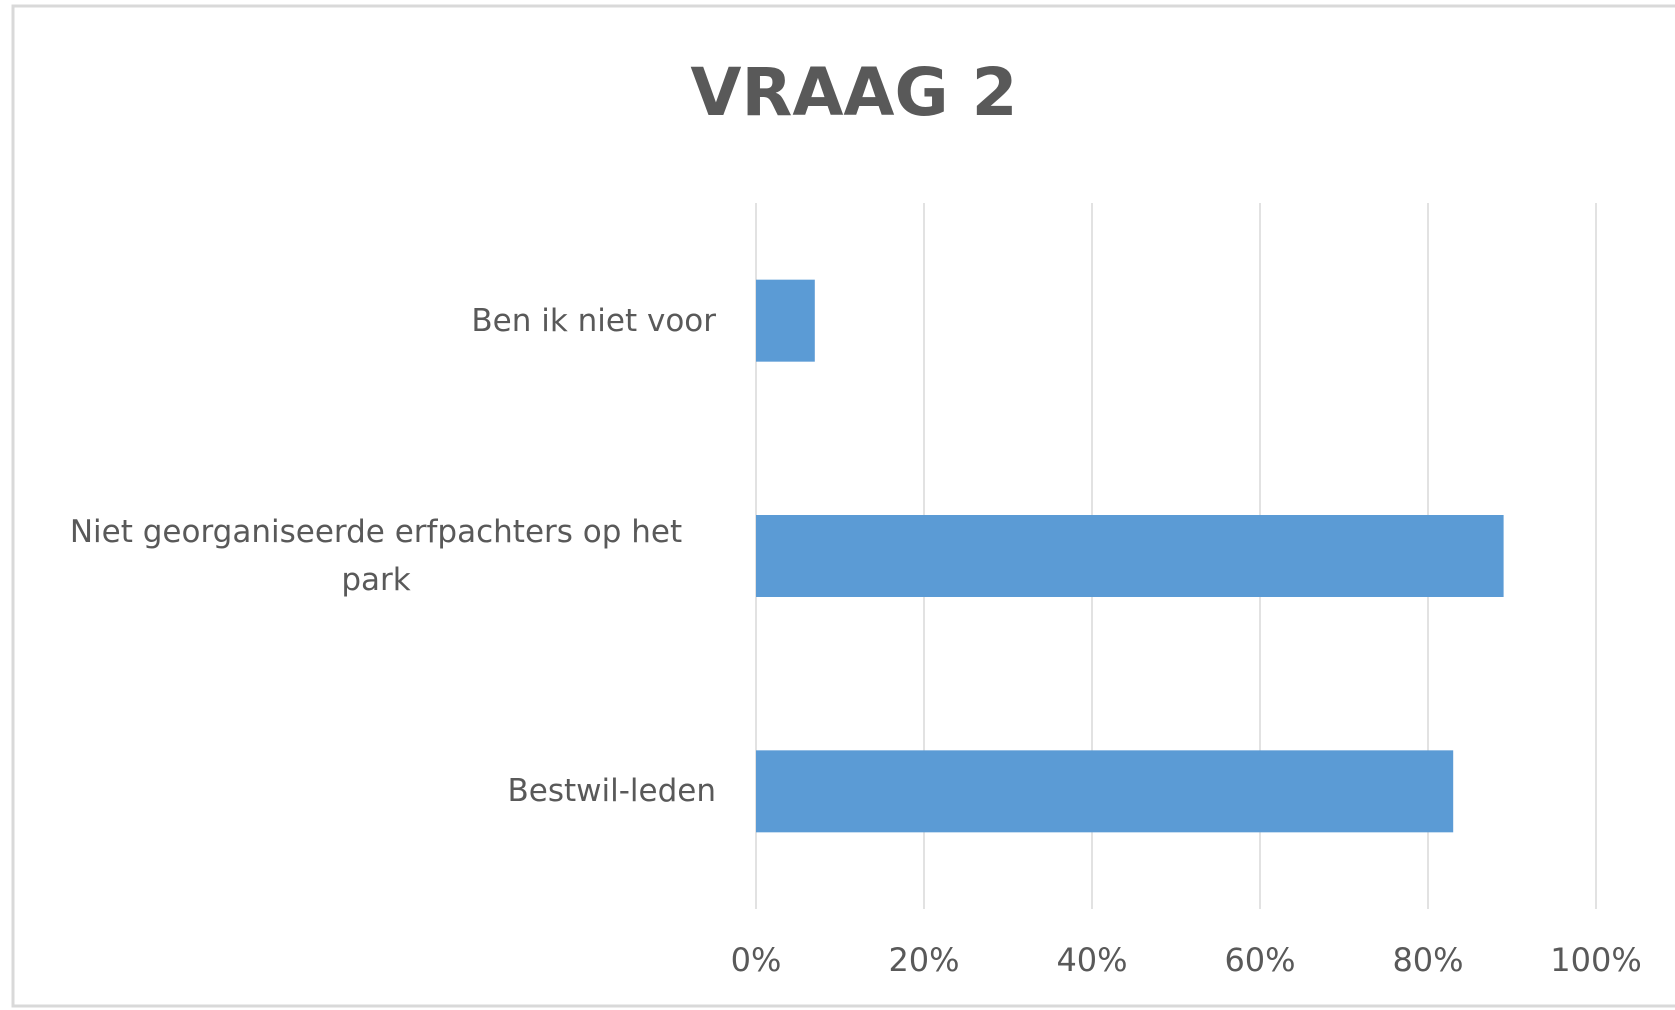 Image resolution: width=1675 pixels, height=1010 pixels. Describe the element at coordinates (1595, 960) in the screenshot. I see `x-tick-label: 100%` at that location.